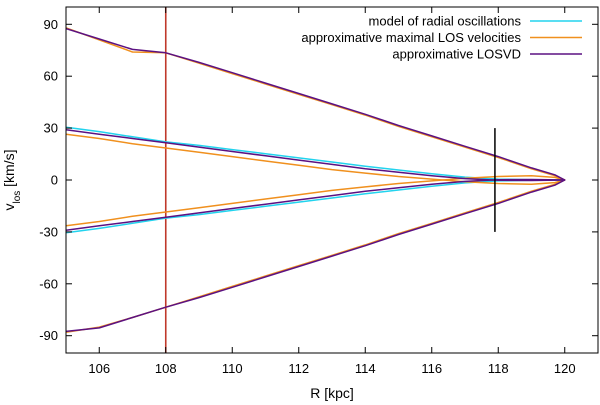 This screenshot has height=405, width=600. I want to click on x-axis-label: R [kpc], so click(332, 393).